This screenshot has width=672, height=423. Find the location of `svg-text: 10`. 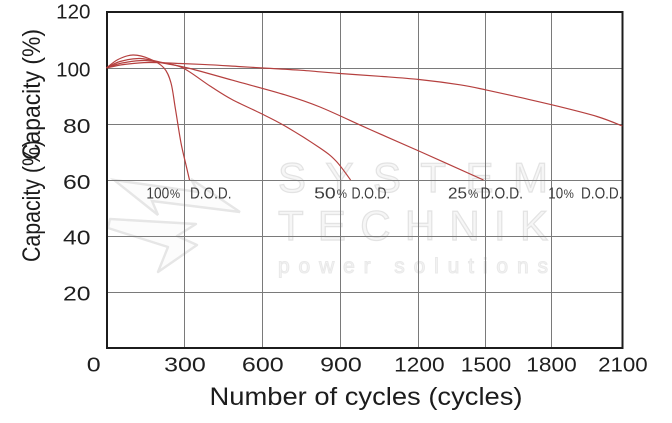

svg-text: 10 is located at coordinates (555, 194).